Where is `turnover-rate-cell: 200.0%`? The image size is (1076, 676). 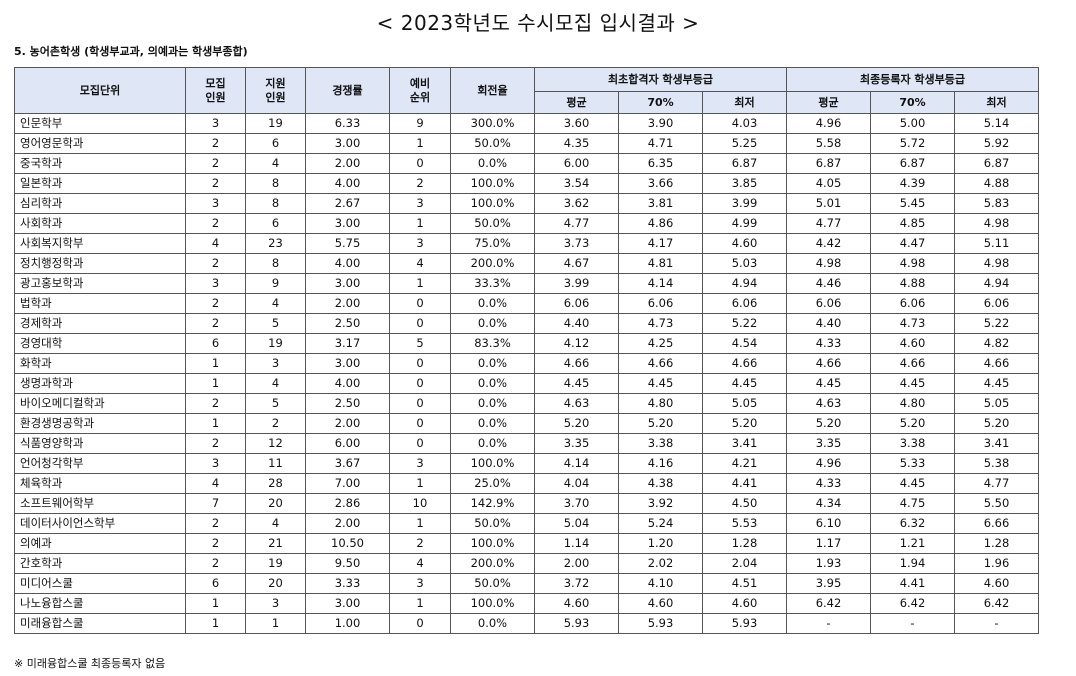 turnover-rate-cell: 200.0% is located at coordinates (492, 263).